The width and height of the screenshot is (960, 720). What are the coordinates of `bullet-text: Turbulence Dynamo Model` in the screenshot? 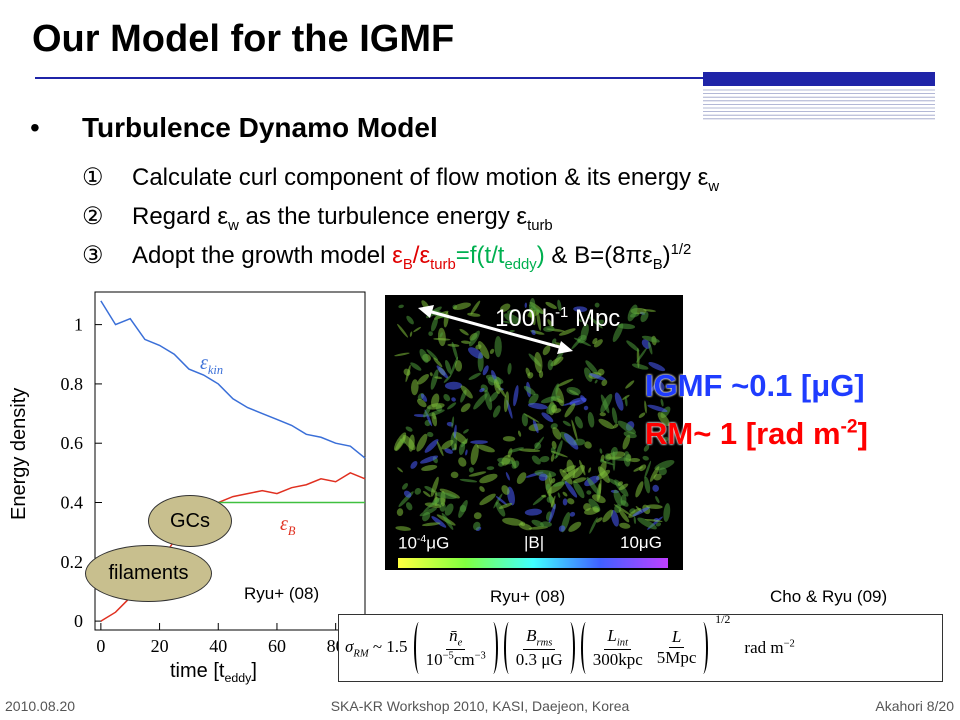 It's located at (260, 127).